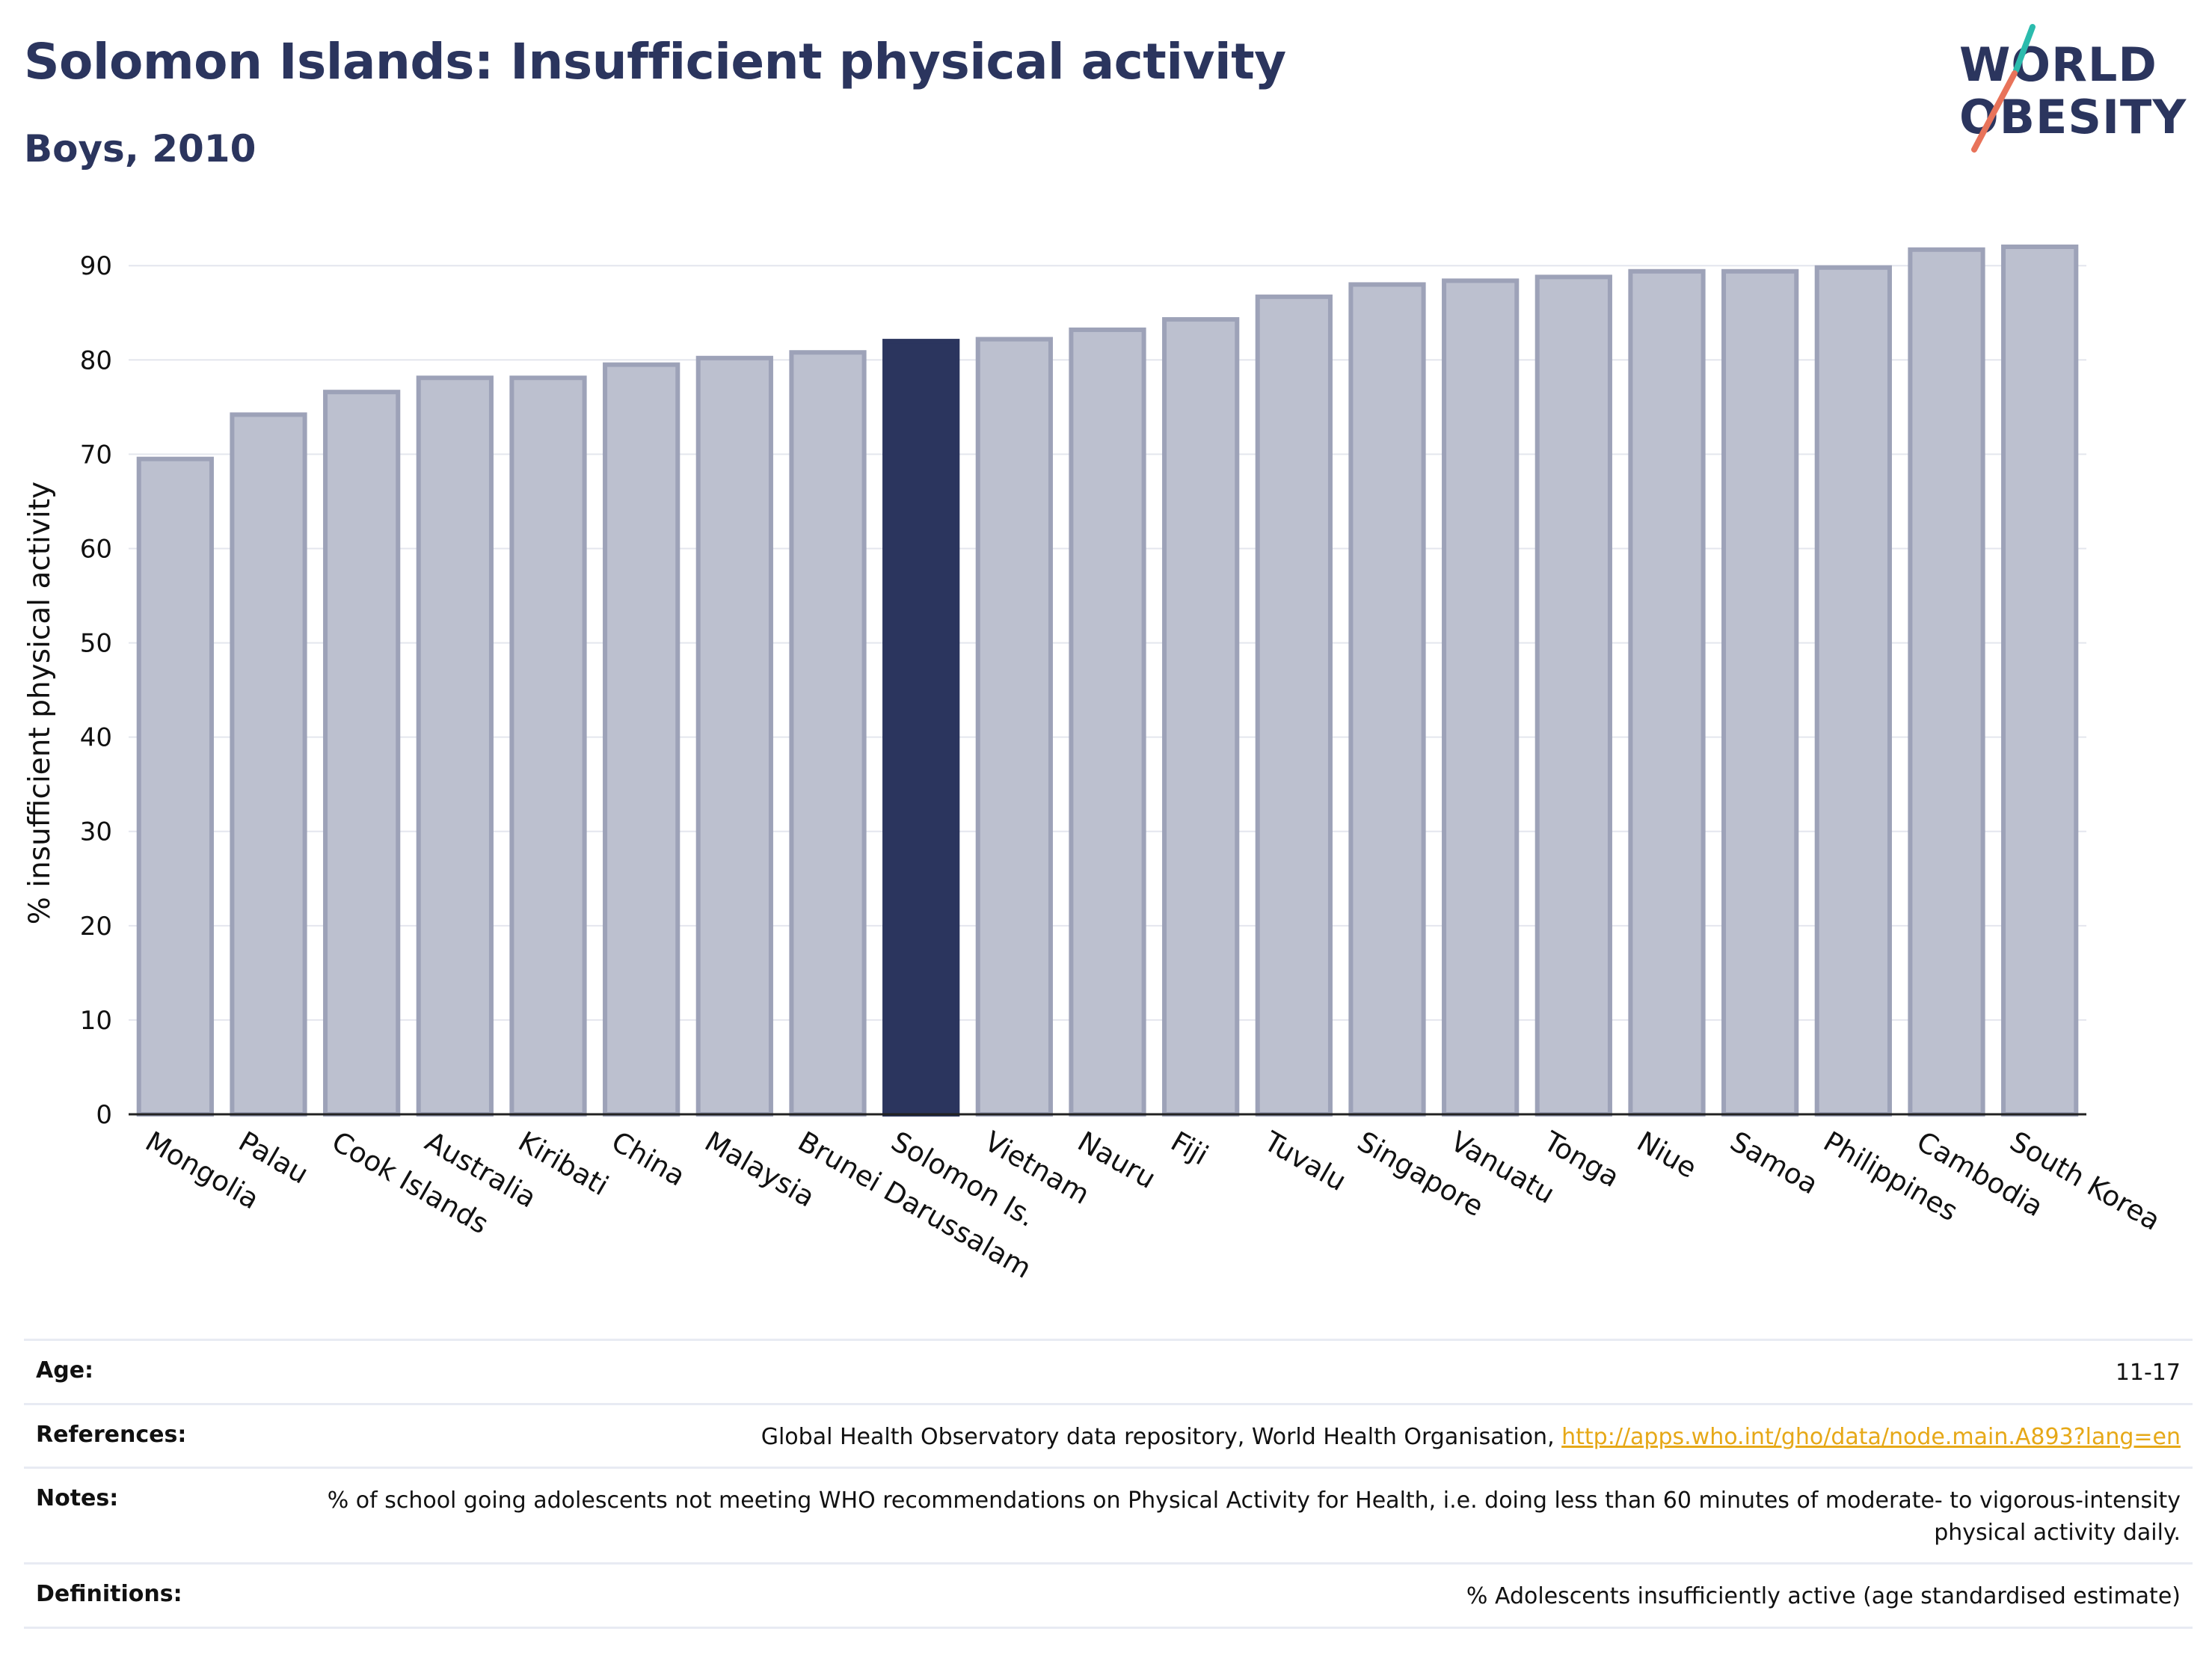  What do you see at coordinates (96, 690) in the screenshot?
I see `y-axis-ticks: 0 10 20 30 40 50 60 70 80 90` at bounding box center [96, 690].